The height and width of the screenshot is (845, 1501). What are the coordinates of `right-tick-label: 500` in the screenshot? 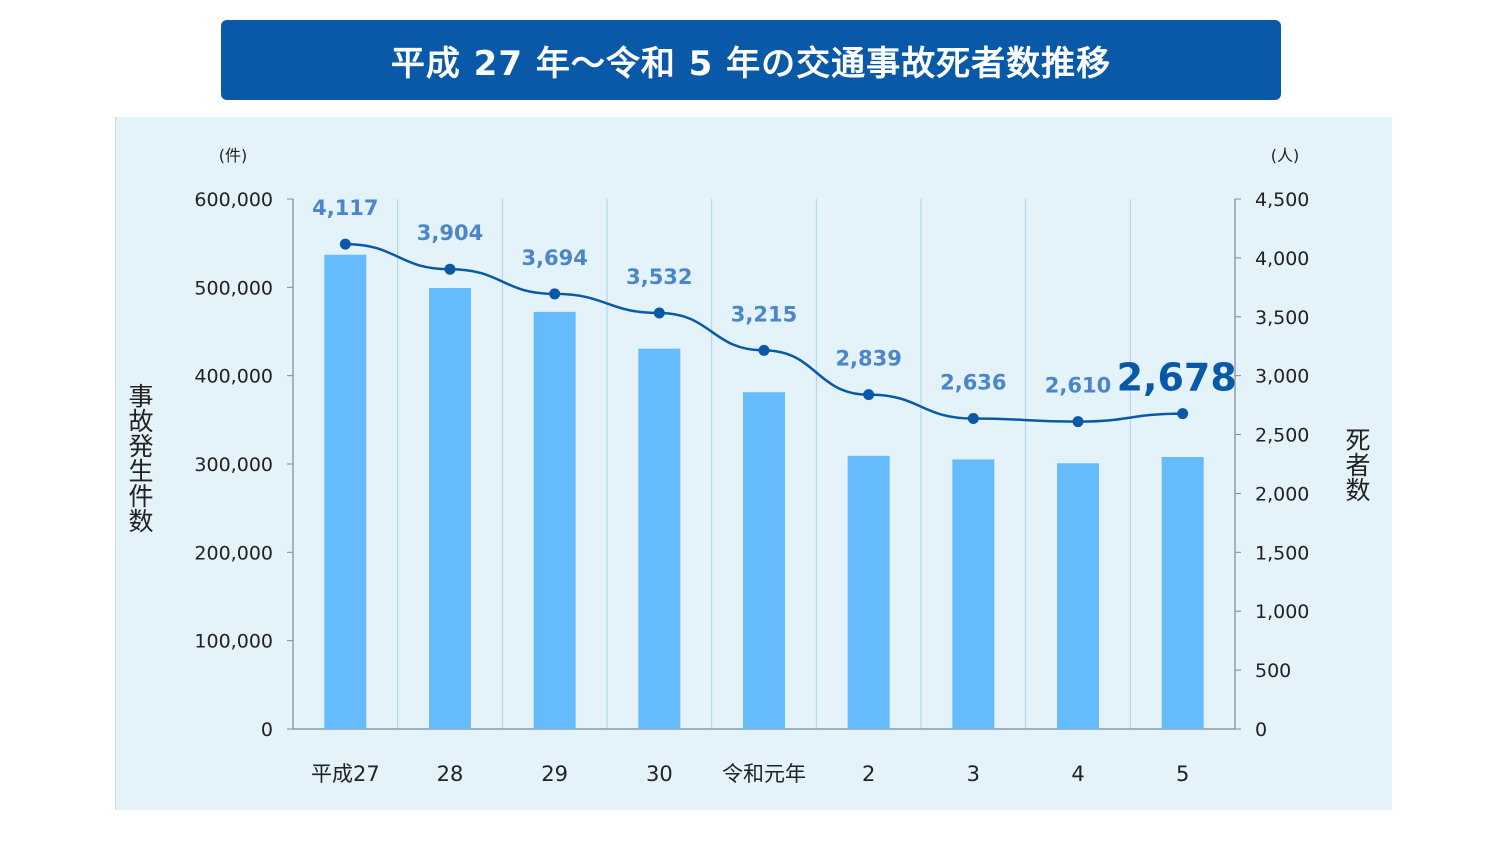 It's located at (1273, 671).